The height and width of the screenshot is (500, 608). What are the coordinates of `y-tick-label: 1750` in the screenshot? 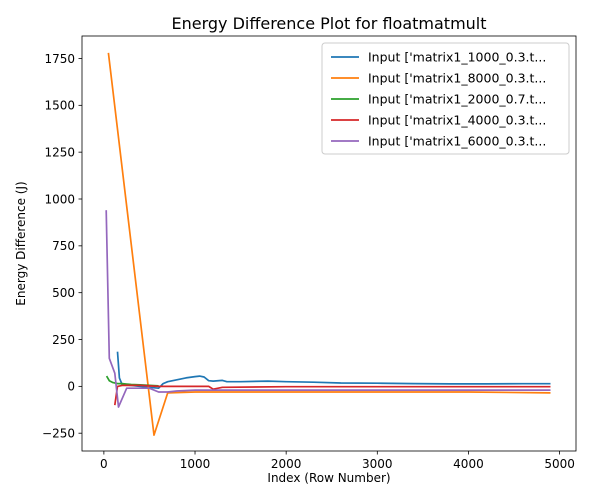 It's located at (59, 59).